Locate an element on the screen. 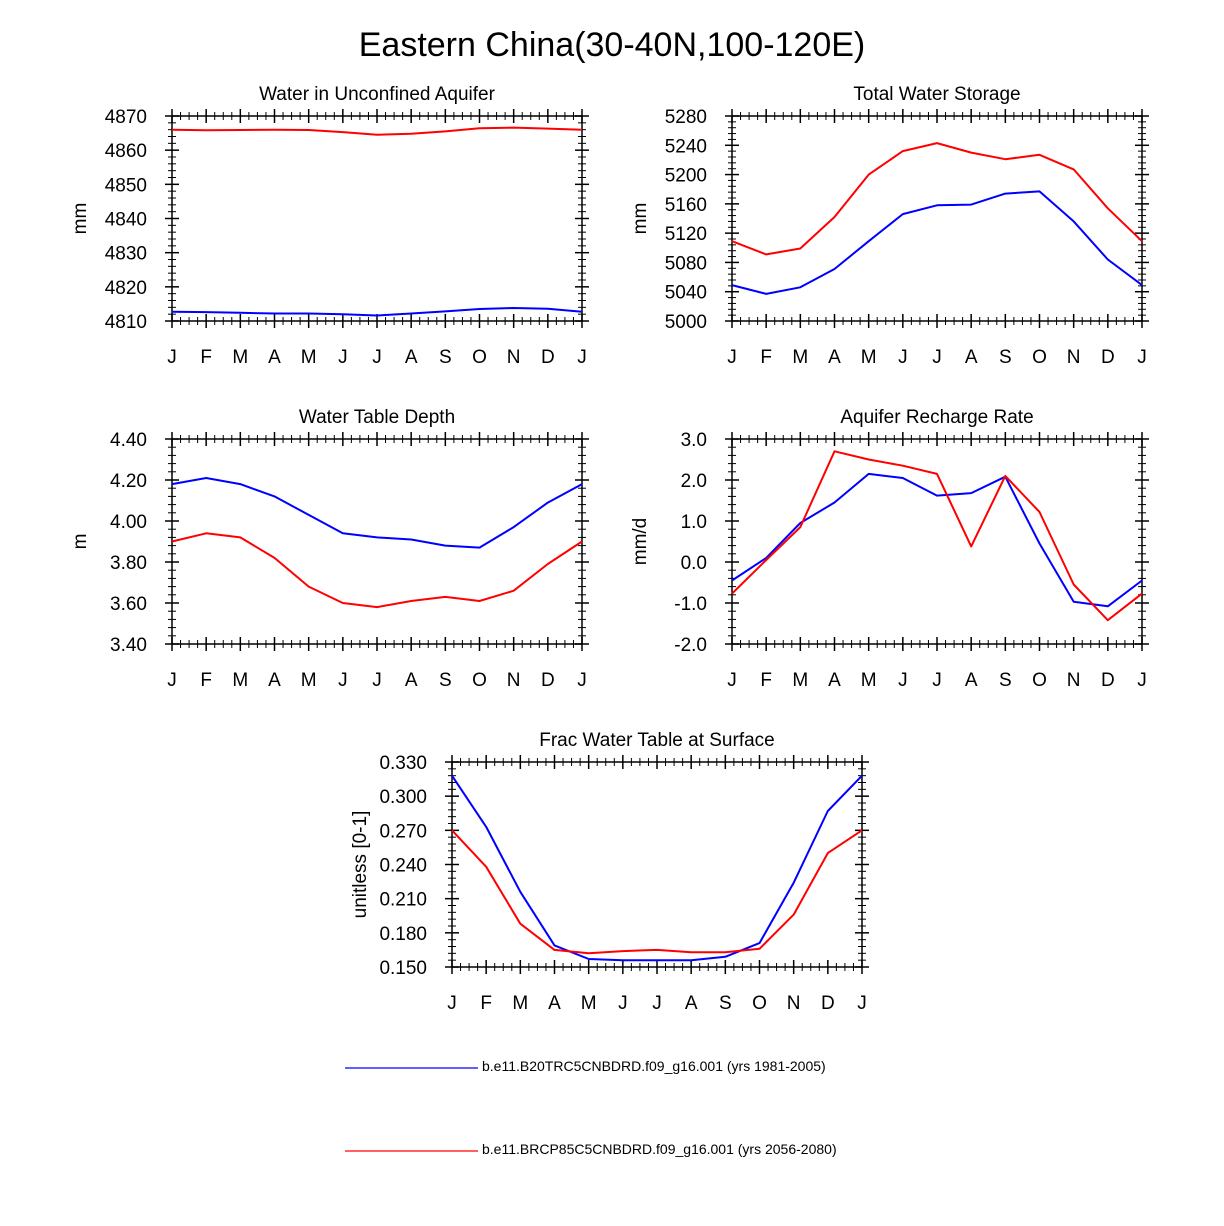 The image size is (1224, 1226). y-tick-label: 0.270 is located at coordinates (403, 831).